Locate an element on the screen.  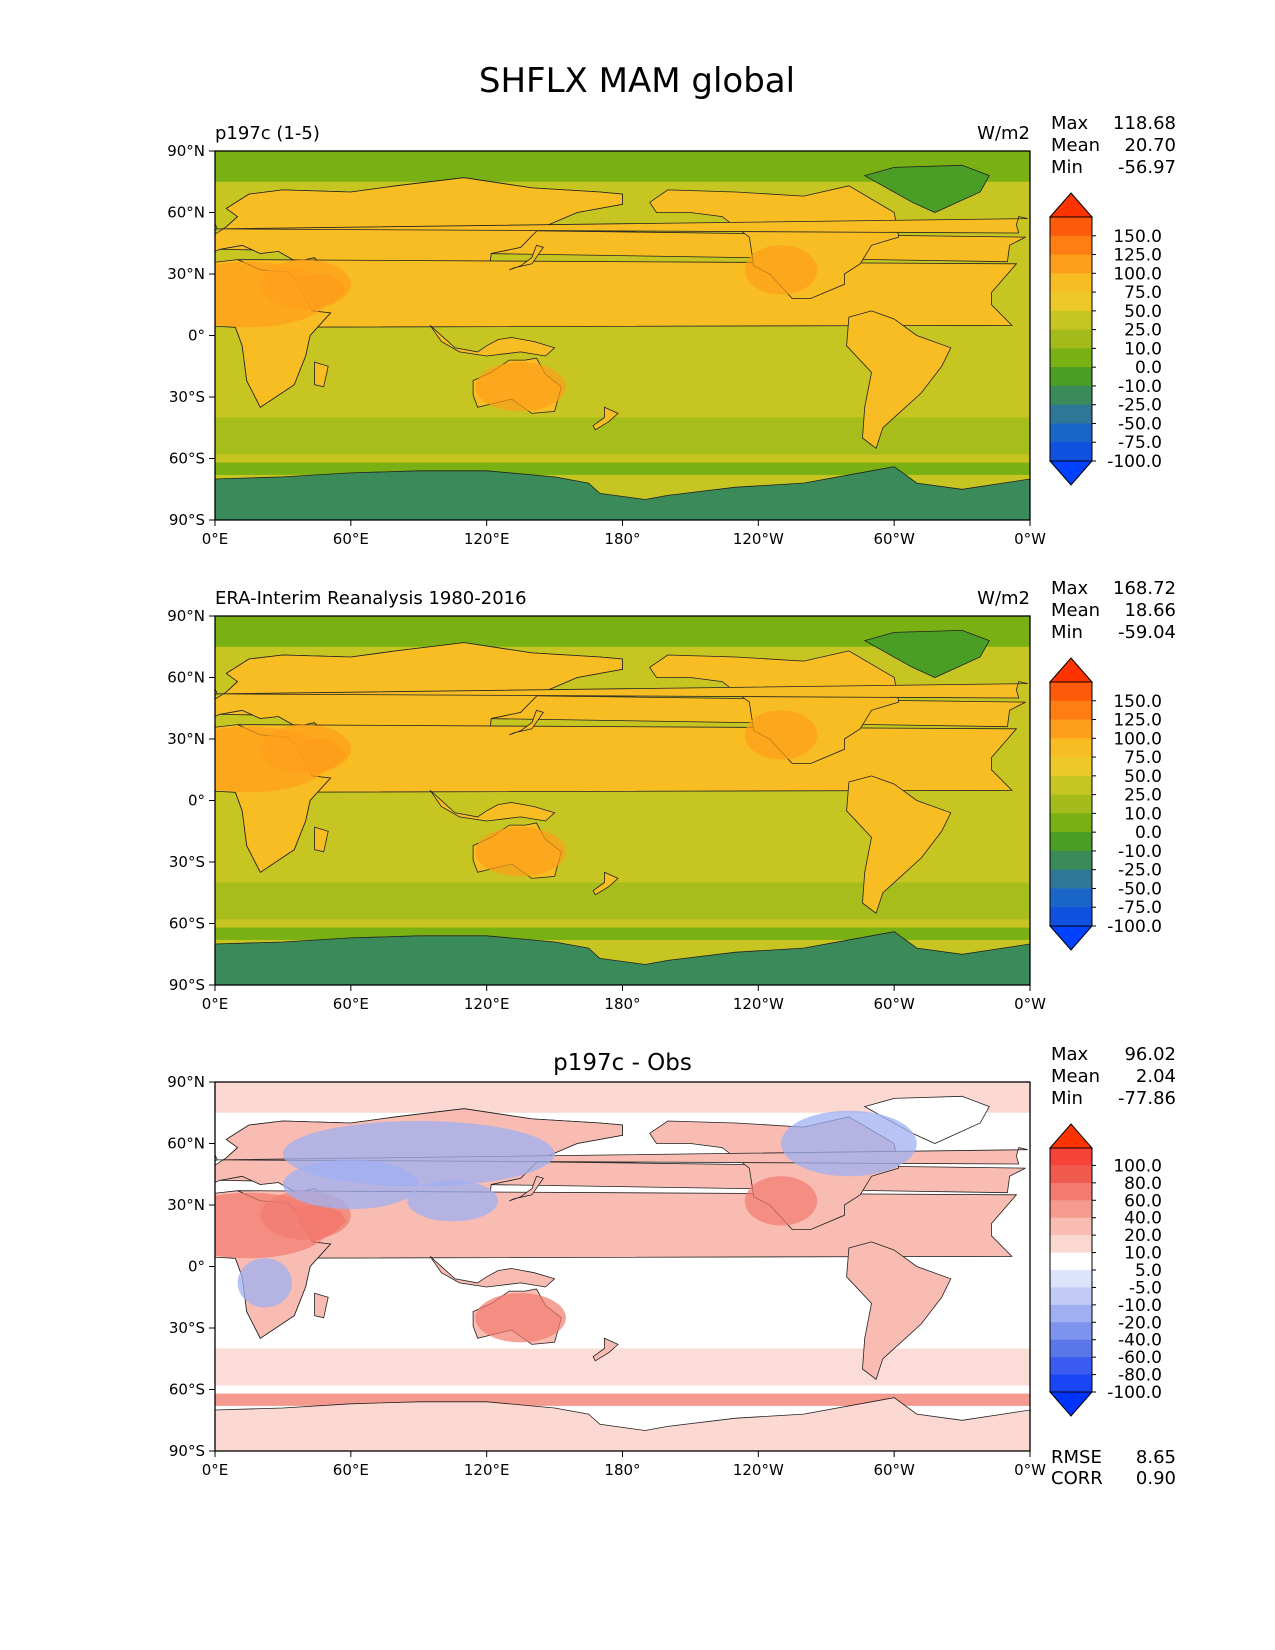
x-tick-label: 60°W is located at coordinates (894, 539).